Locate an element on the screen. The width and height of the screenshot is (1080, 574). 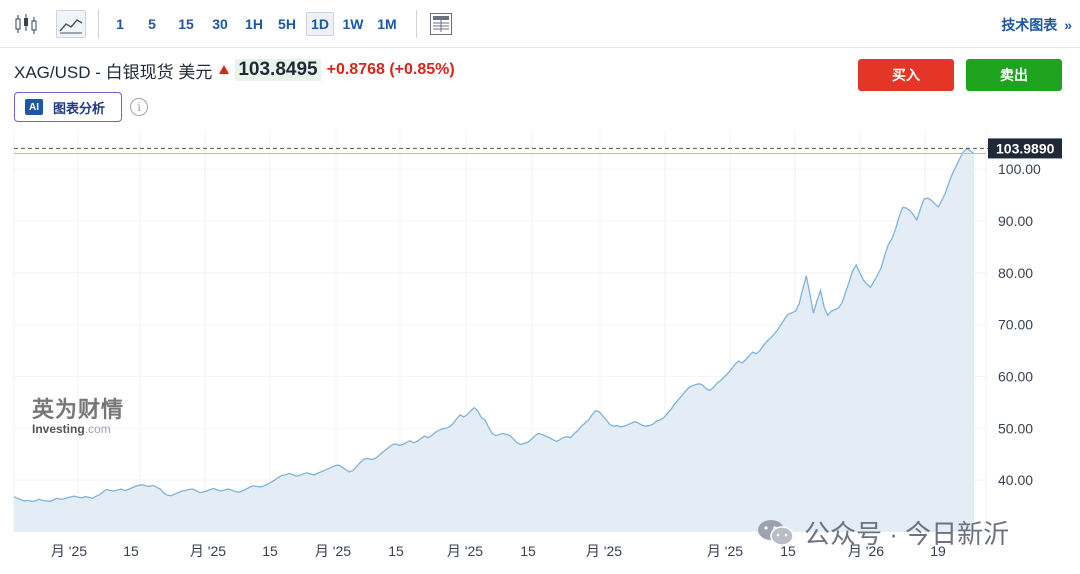
investing-logo-main: Investing is located at coordinates (58, 429).